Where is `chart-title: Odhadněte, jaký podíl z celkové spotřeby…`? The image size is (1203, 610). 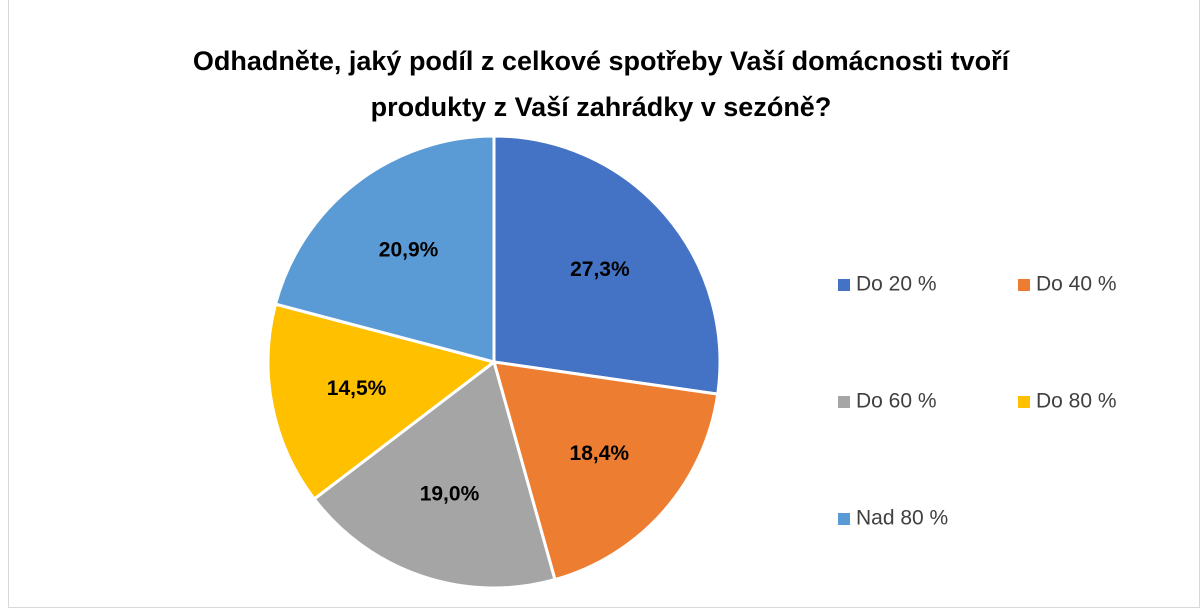
chart-title: Odhadněte, jaký podíl z celkové spotřeby… is located at coordinates (601, 84).